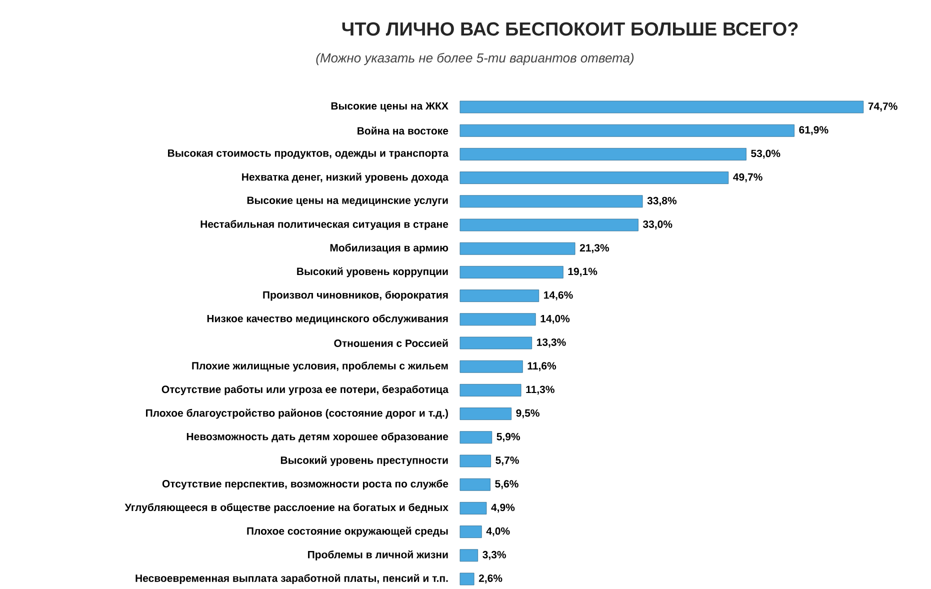  What do you see at coordinates (364, 461) in the screenshot?
I see `y-tick-label: Высокий уровень преступности` at bounding box center [364, 461].